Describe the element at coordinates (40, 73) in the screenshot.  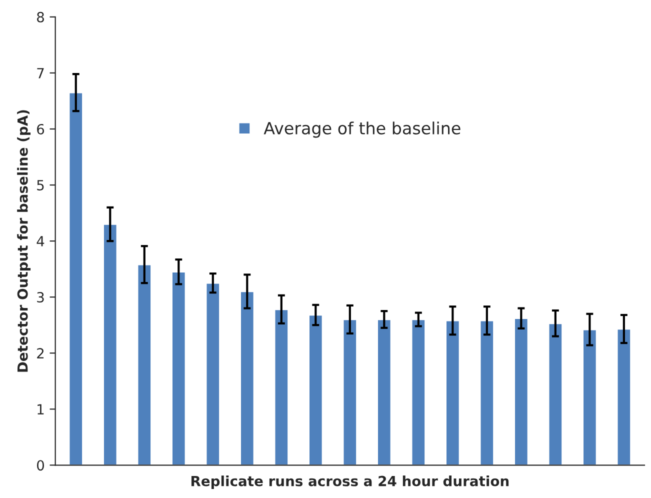
I see `y-tick-label: 7` at that location.